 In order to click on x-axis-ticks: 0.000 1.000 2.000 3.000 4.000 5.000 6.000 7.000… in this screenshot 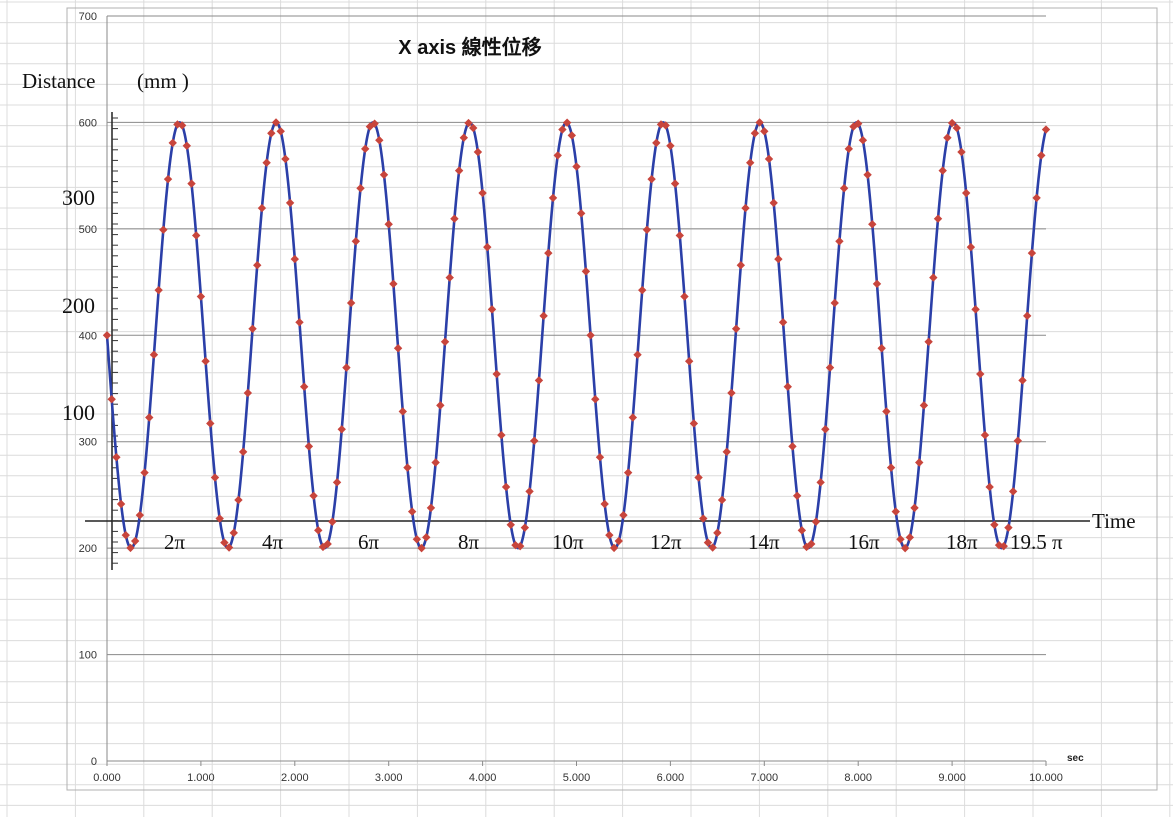, I will do `click(578, 772)`.